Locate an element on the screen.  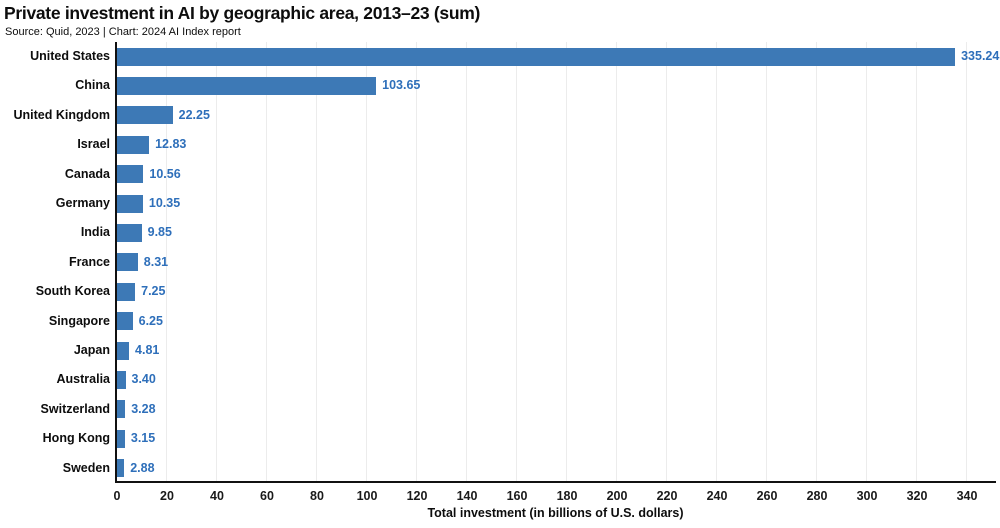
bar-row: Canada 10.56 is located at coordinates (530, 174).